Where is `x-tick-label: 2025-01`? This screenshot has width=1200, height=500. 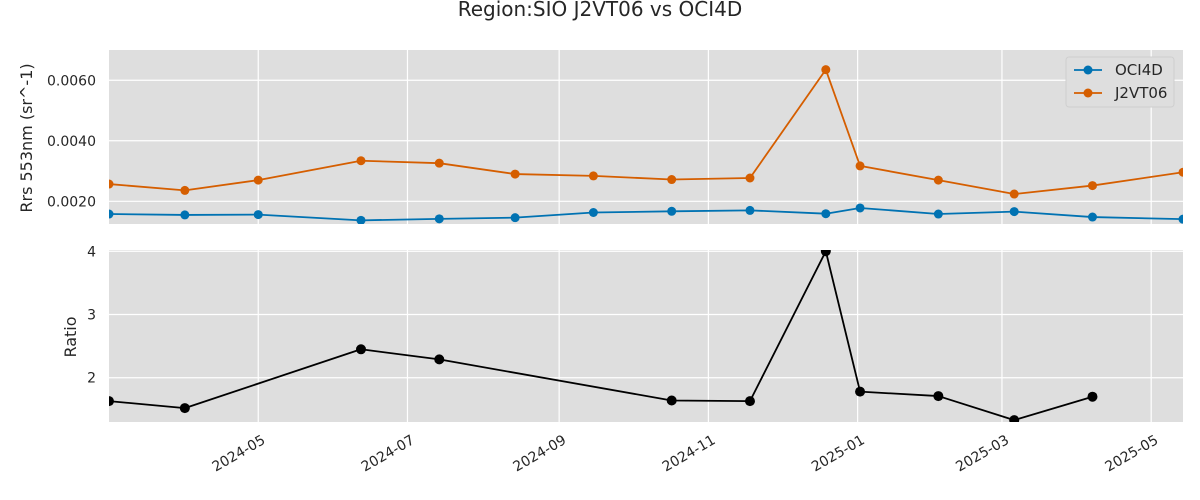
x-tick-label: 2025-01 is located at coordinates (838, 453).